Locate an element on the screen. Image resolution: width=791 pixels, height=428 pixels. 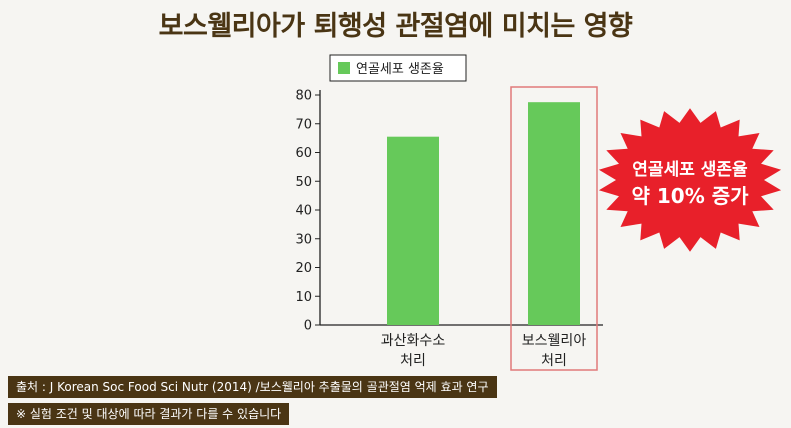
y-tick-label: 30 is located at coordinates (303, 239).